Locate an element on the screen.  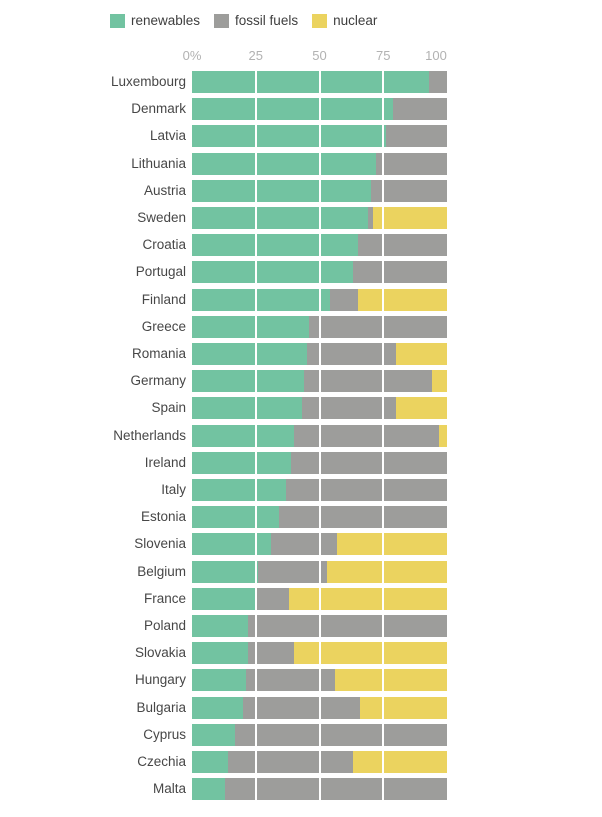
axis-tick-75: 75 is located at coordinates (383, 55).